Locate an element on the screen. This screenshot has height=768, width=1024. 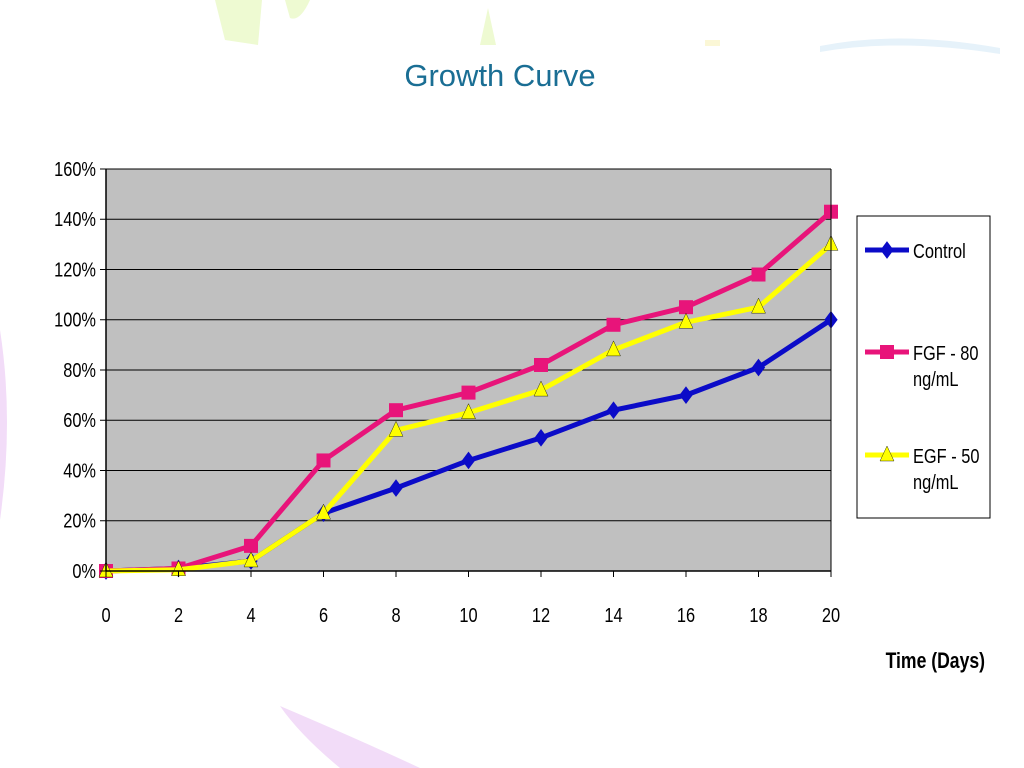
x-tick-label: 8 is located at coordinates (395, 614).